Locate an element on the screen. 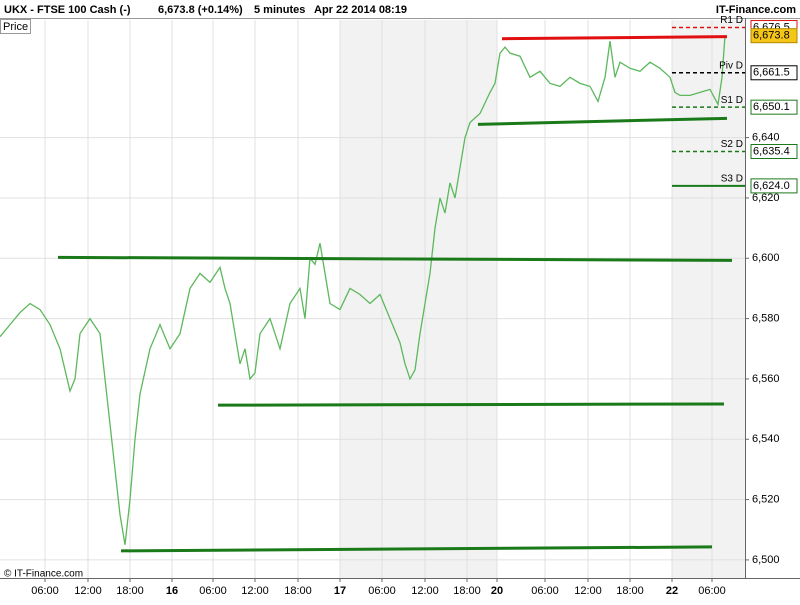 This screenshot has width=800, height=605. pivot-label: 6,624.0 is located at coordinates (771, 186).